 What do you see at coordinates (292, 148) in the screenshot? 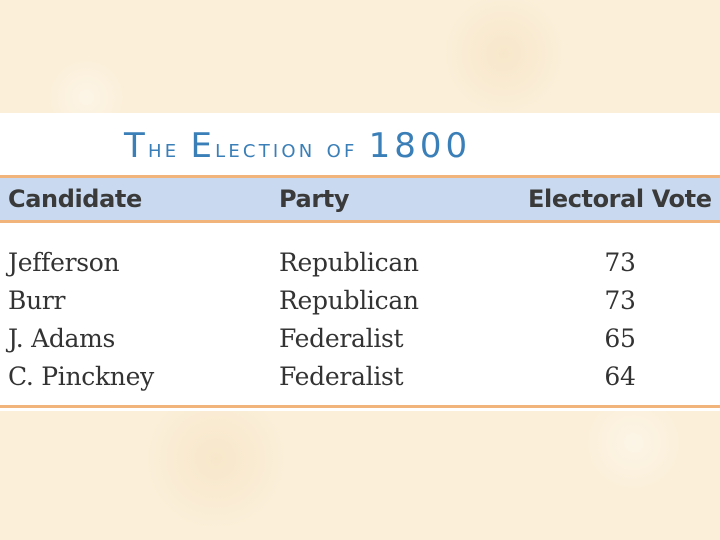
I see `title-word-election-of: lection of` at bounding box center [292, 148].